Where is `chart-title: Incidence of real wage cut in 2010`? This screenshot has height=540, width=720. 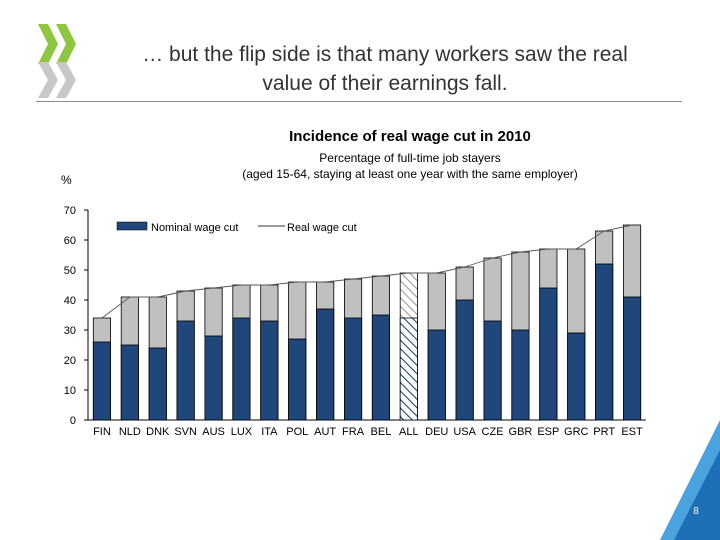 chart-title: Incidence of real wage cut in 2010 is located at coordinates (410, 136).